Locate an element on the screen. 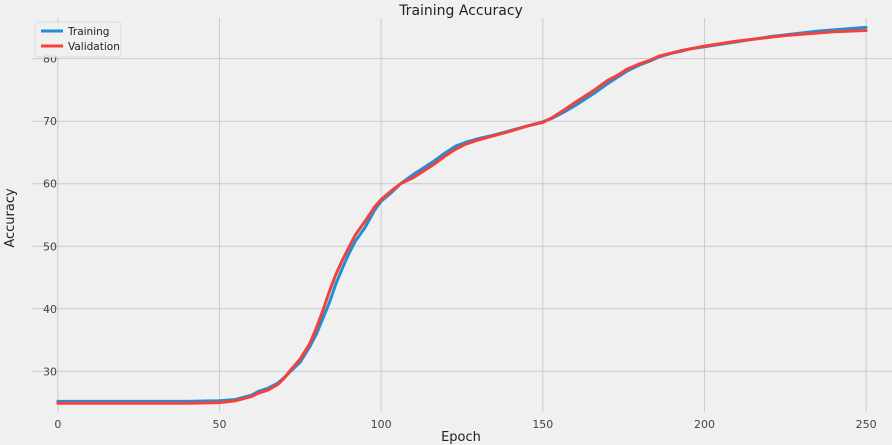  y-tick-label: 30 is located at coordinates (50, 371).